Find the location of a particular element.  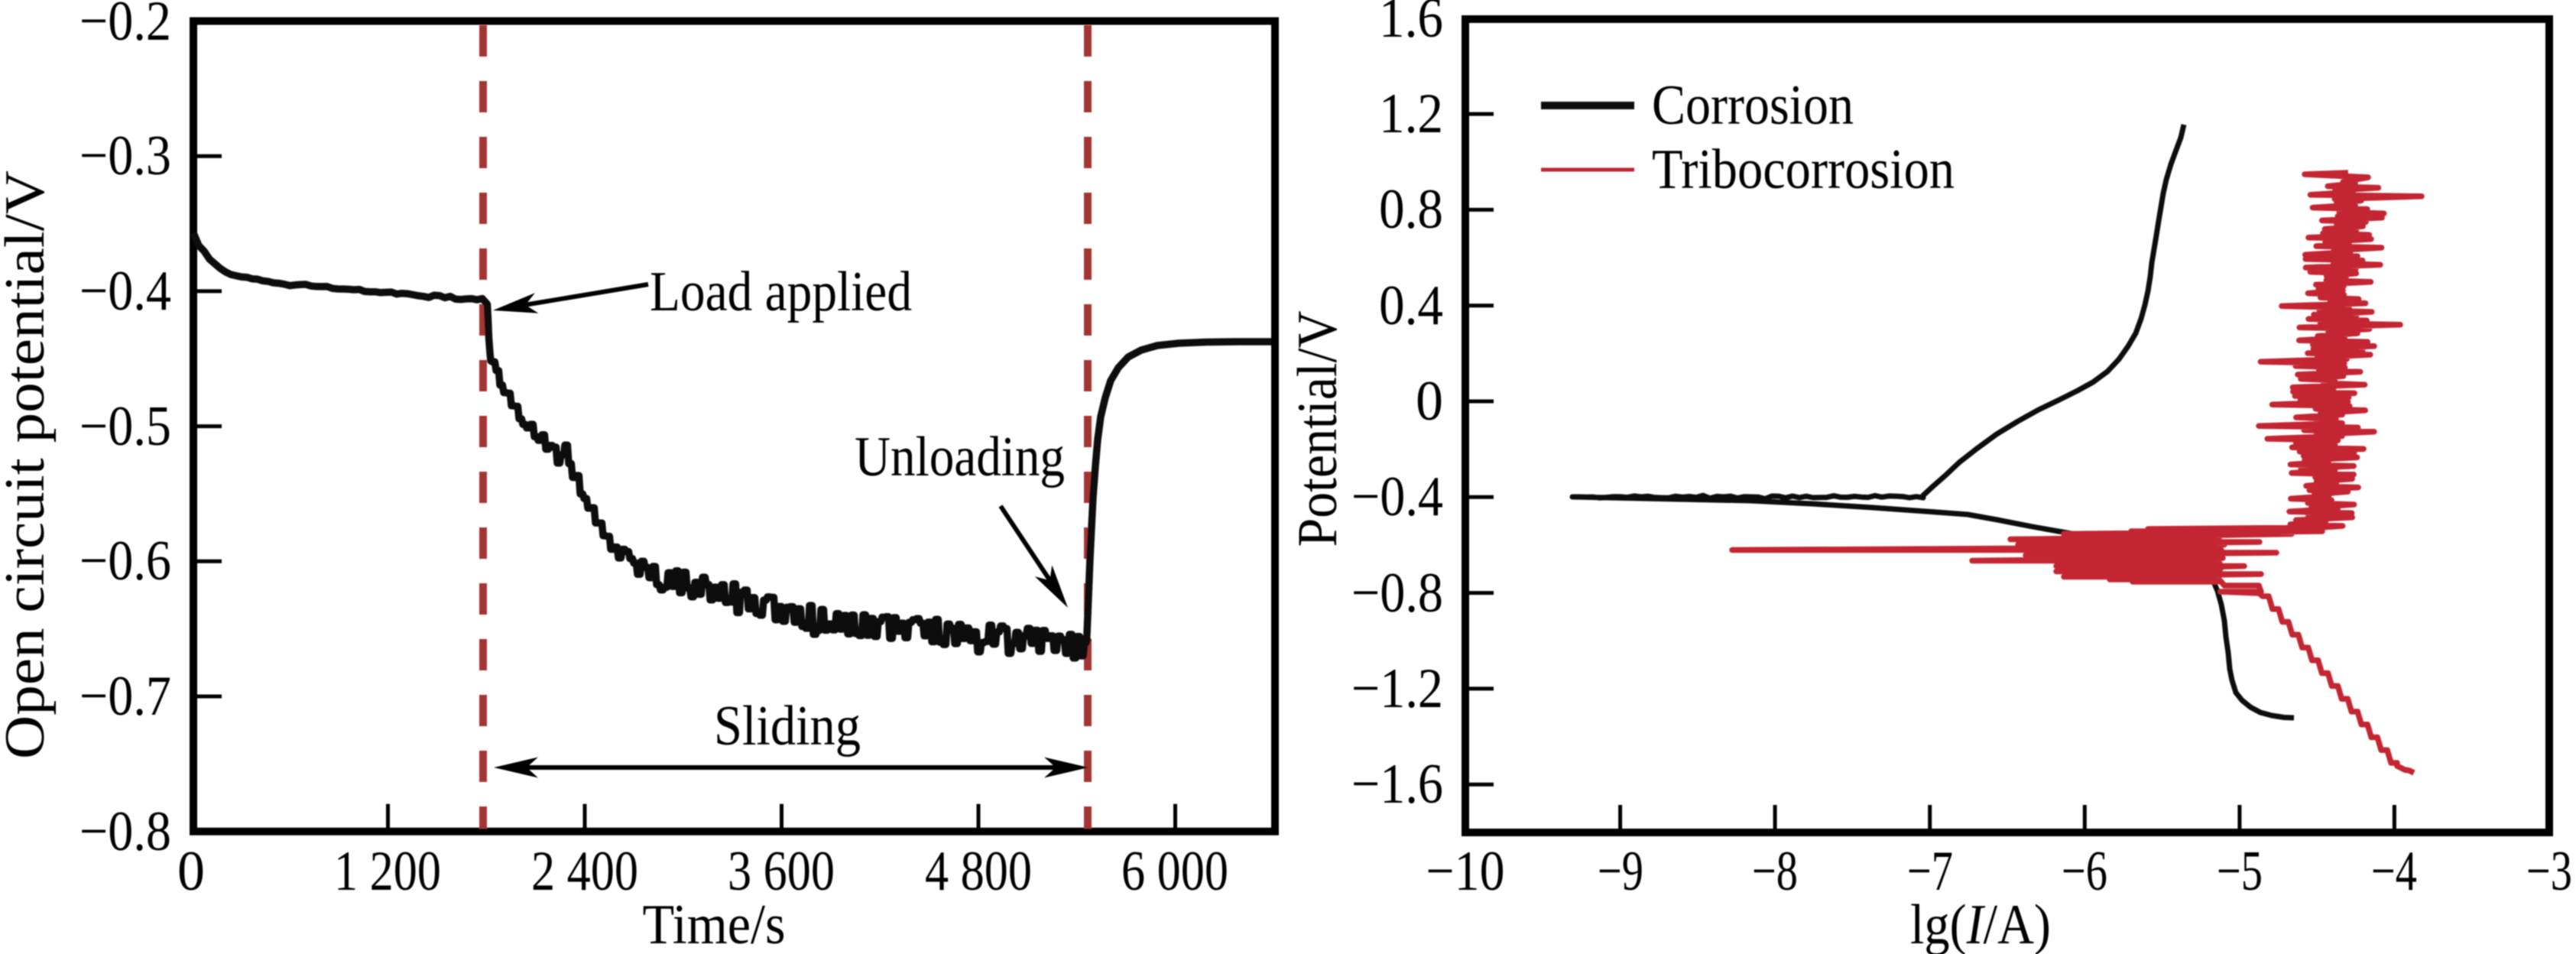

svg-text: −4 is located at coordinates (2394, 871).